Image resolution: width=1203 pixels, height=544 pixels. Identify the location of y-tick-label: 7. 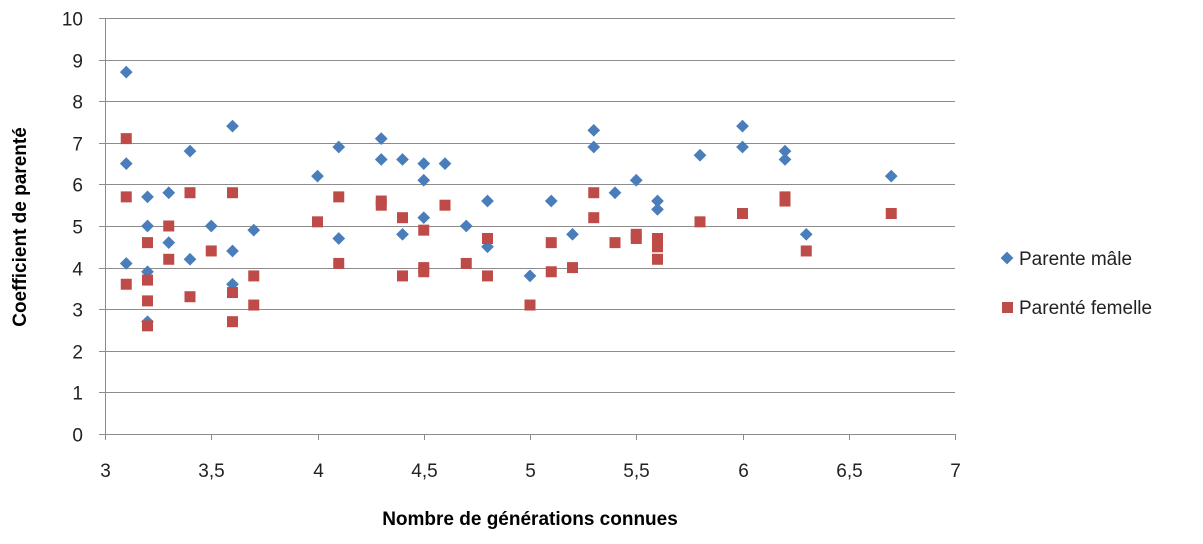
(77, 145).